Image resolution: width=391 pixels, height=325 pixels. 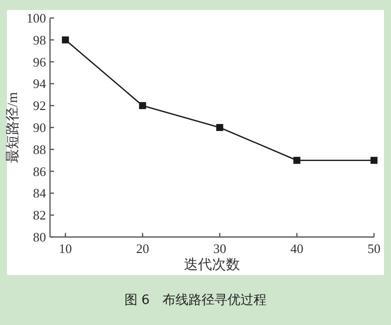 What do you see at coordinates (195, 300) in the screenshot?
I see `caption: 图 6 布线路径寻优过程` at bounding box center [195, 300].